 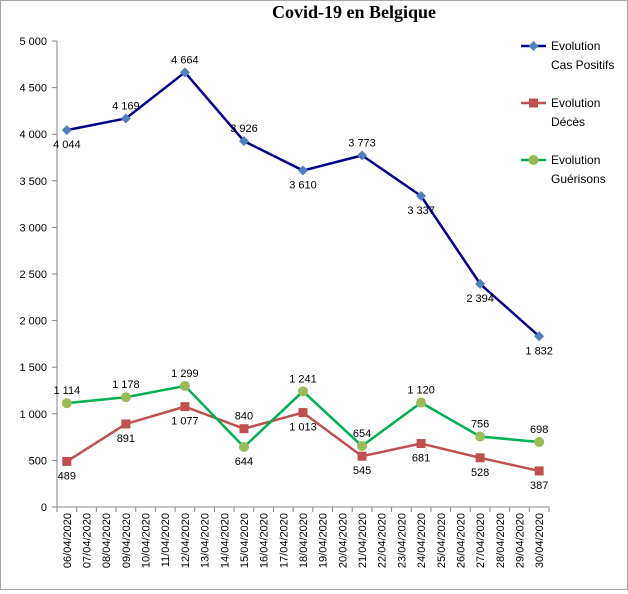 What do you see at coordinates (147, 540) in the screenshot?
I see `x-tick-label: 10/04/2020` at bounding box center [147, 540].